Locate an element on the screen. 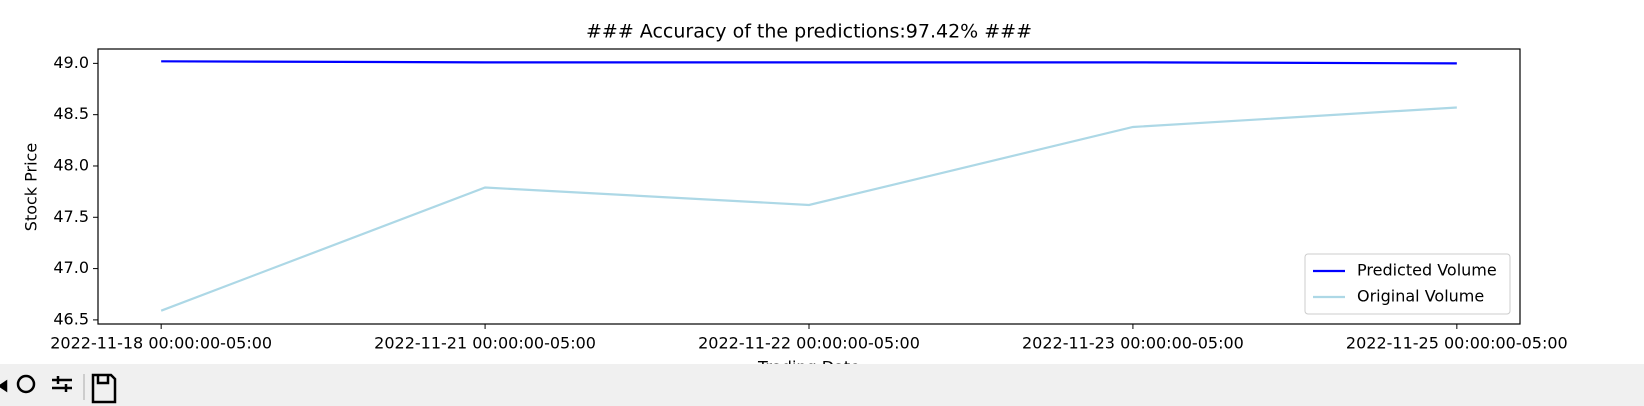  y-tick-label: 46.5 is located at coordinates (71, 318).